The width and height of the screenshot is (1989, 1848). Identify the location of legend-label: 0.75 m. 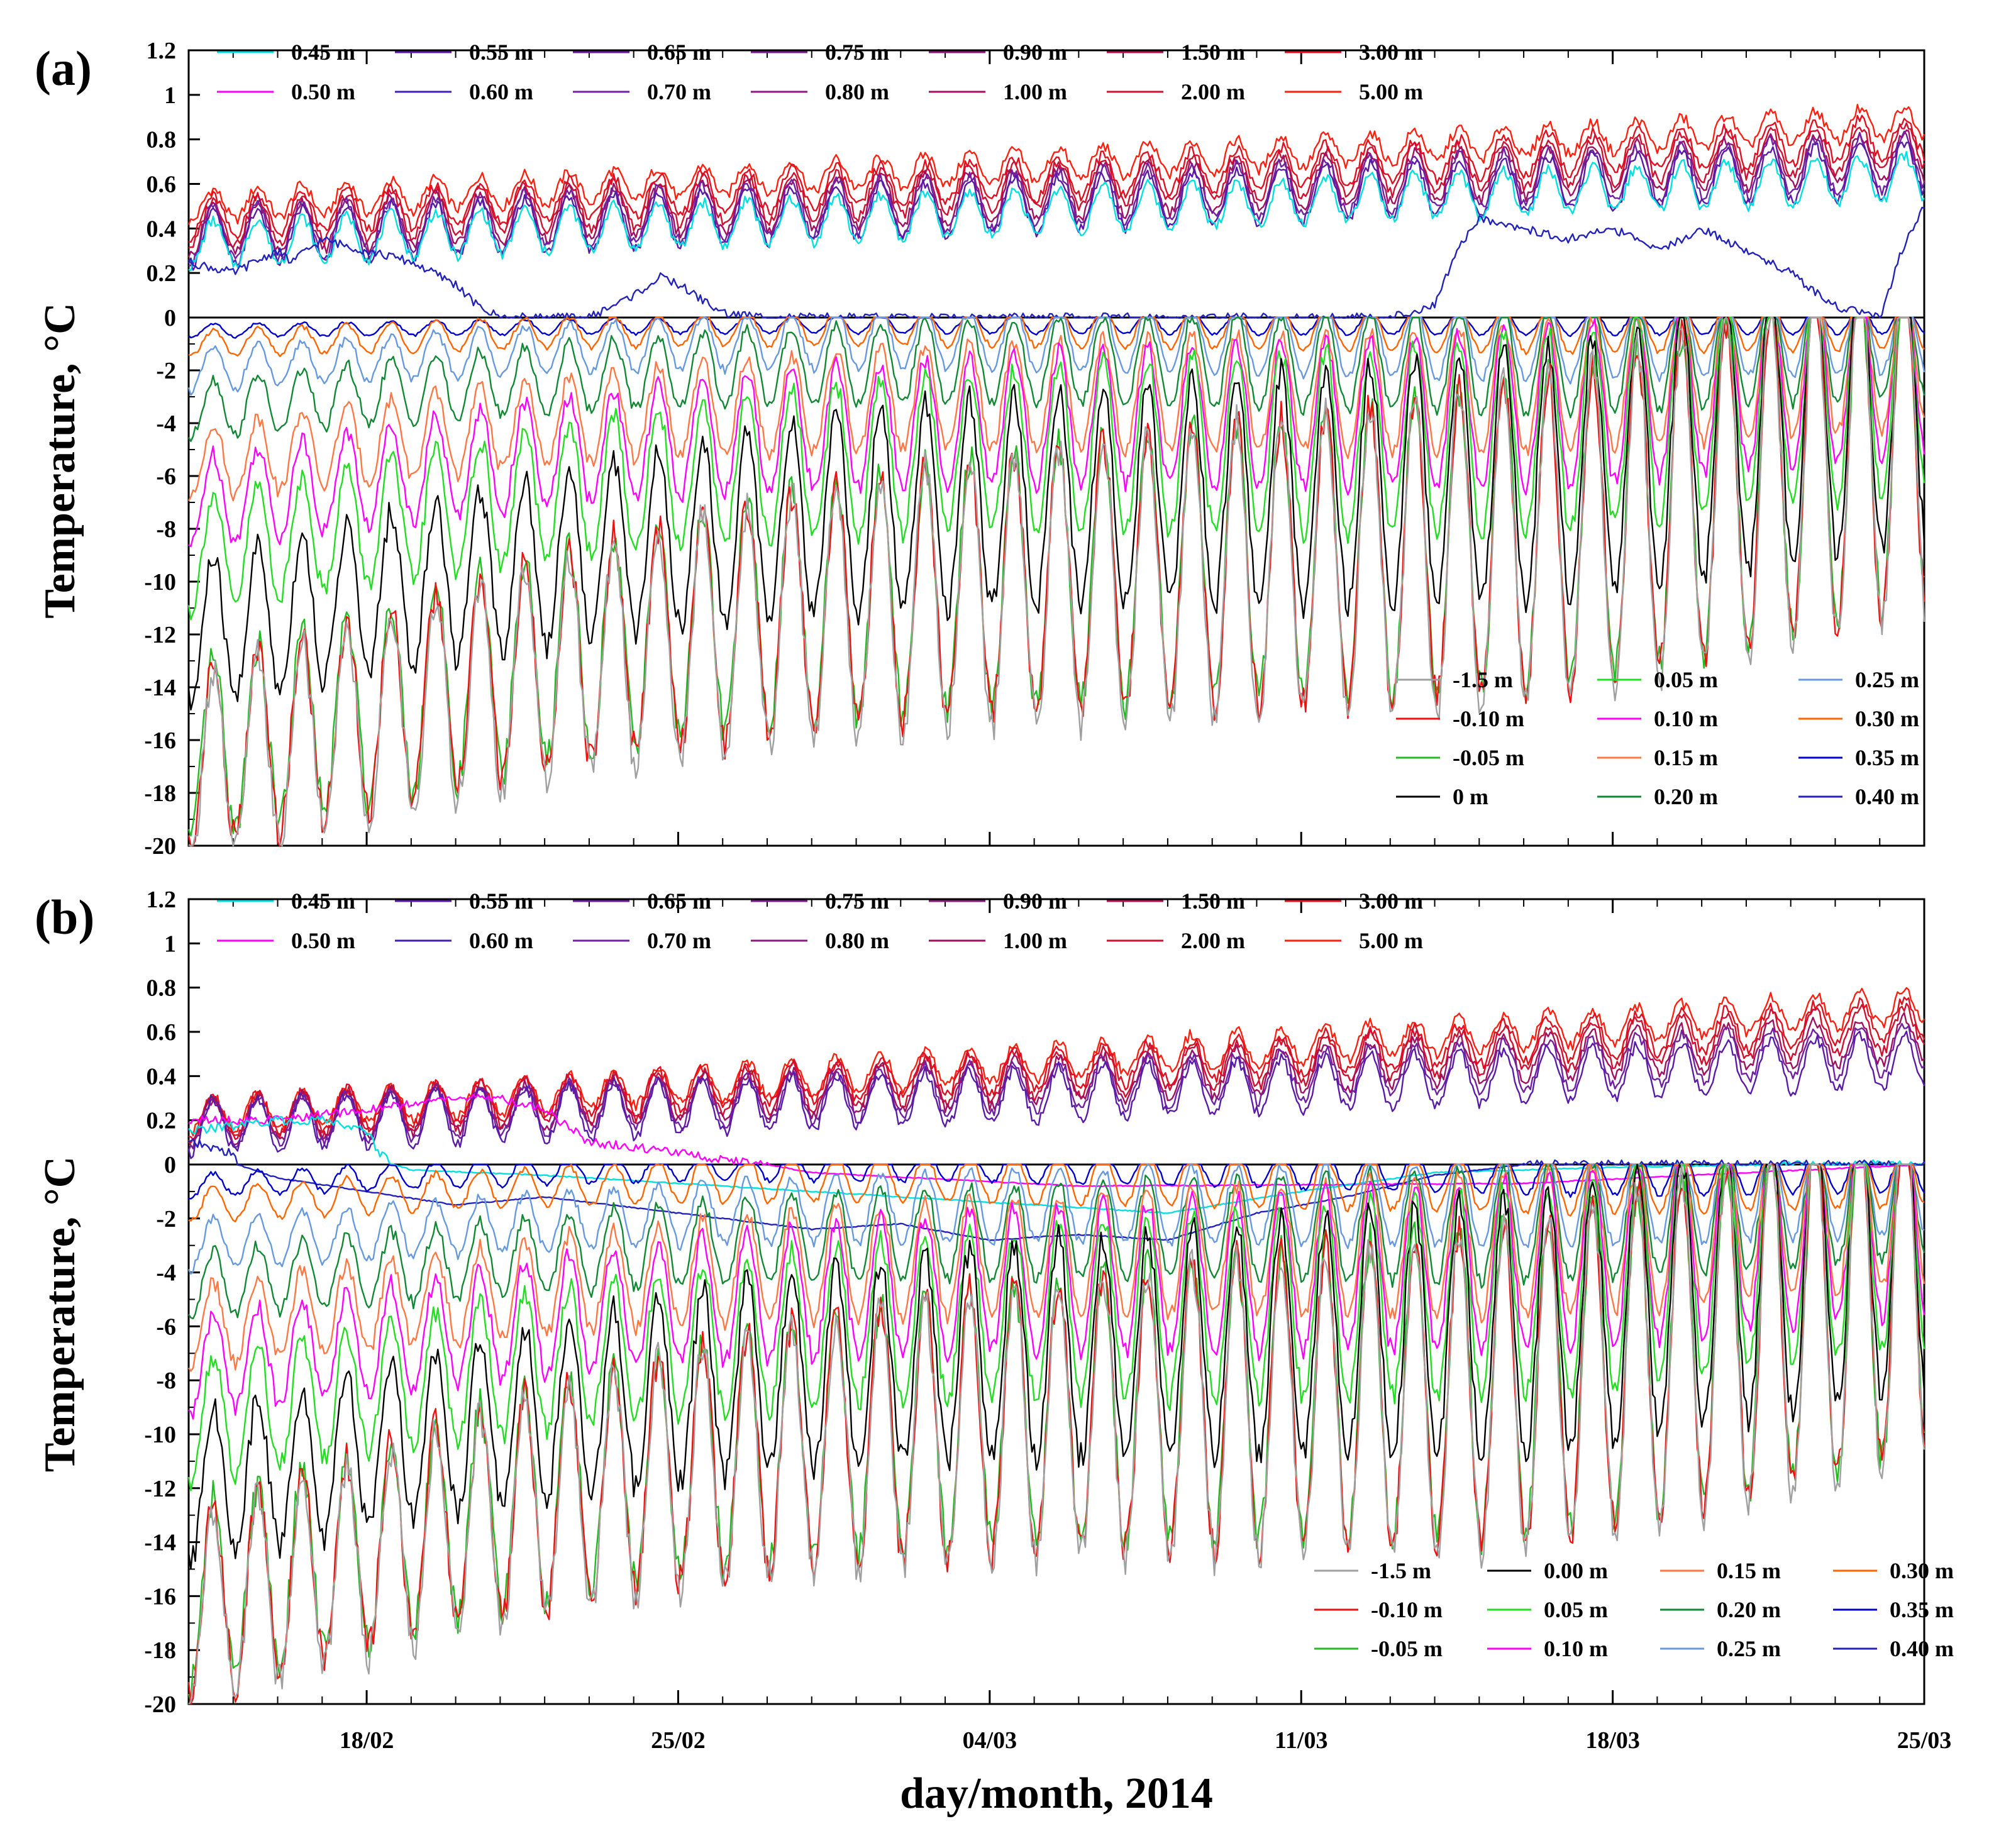
(857, 901).